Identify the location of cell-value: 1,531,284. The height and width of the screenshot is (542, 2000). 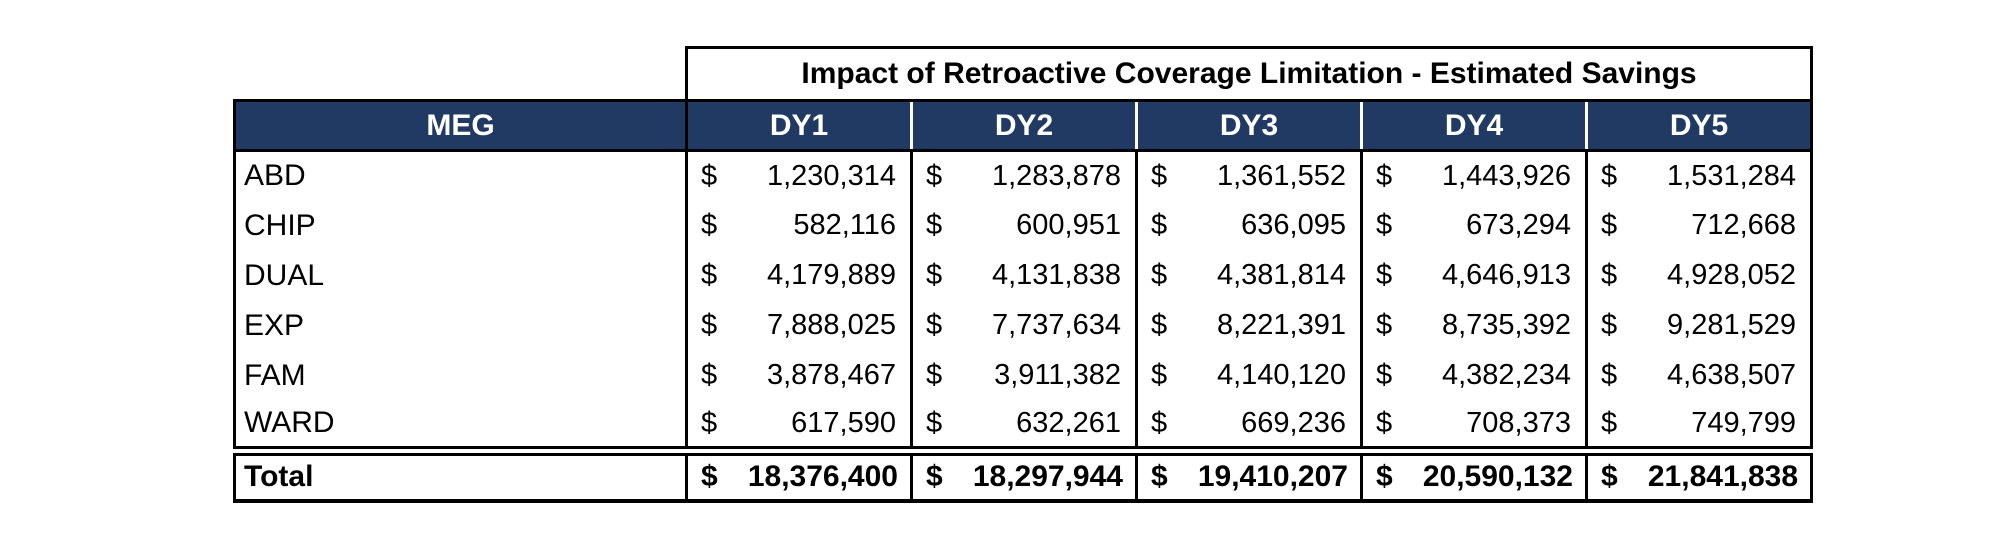
(1732, 175).